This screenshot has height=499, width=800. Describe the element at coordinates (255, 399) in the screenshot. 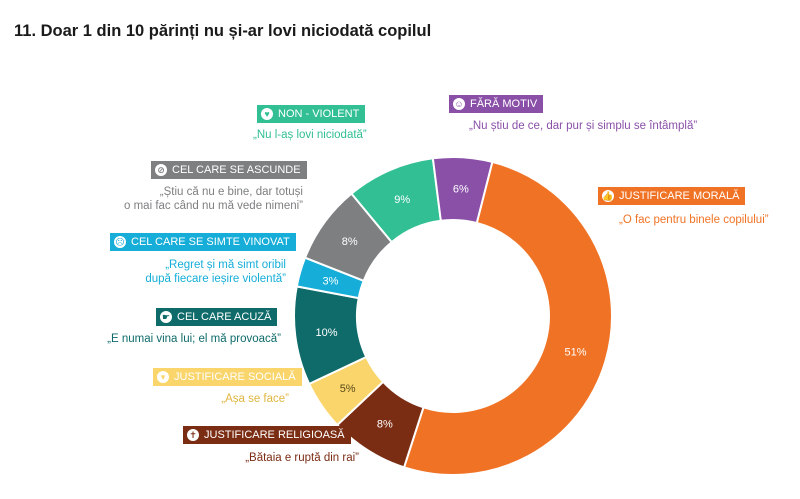

I see `legend-quote-justificare-sociala: „Așa se face”` at that location.